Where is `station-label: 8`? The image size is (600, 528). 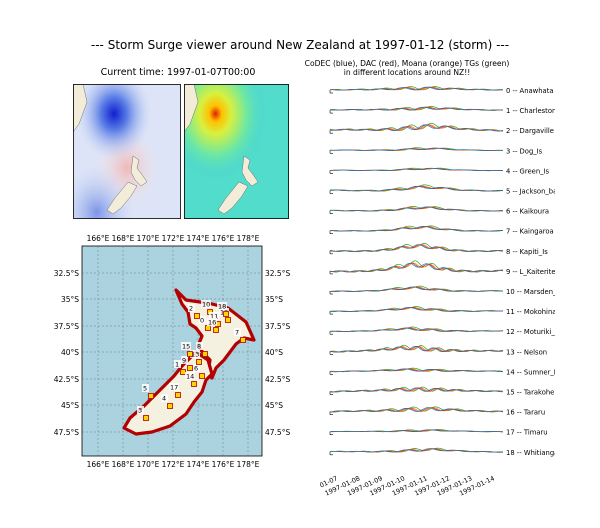 station-label: 8 is located at coordinates (199, 347).